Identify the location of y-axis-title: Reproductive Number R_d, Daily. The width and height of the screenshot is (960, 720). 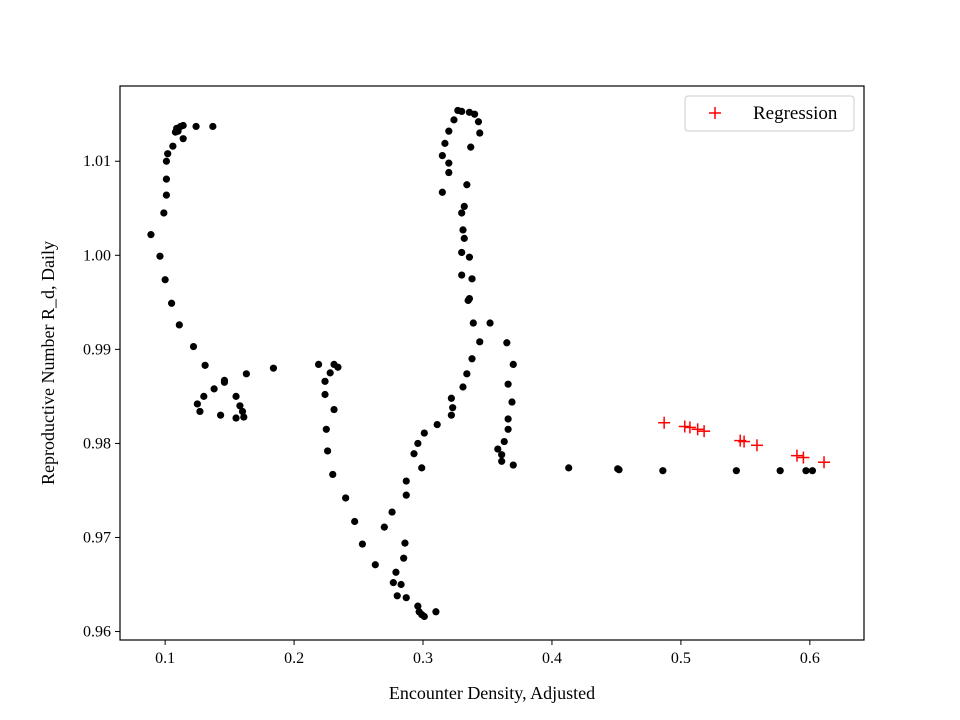
(48, 363).